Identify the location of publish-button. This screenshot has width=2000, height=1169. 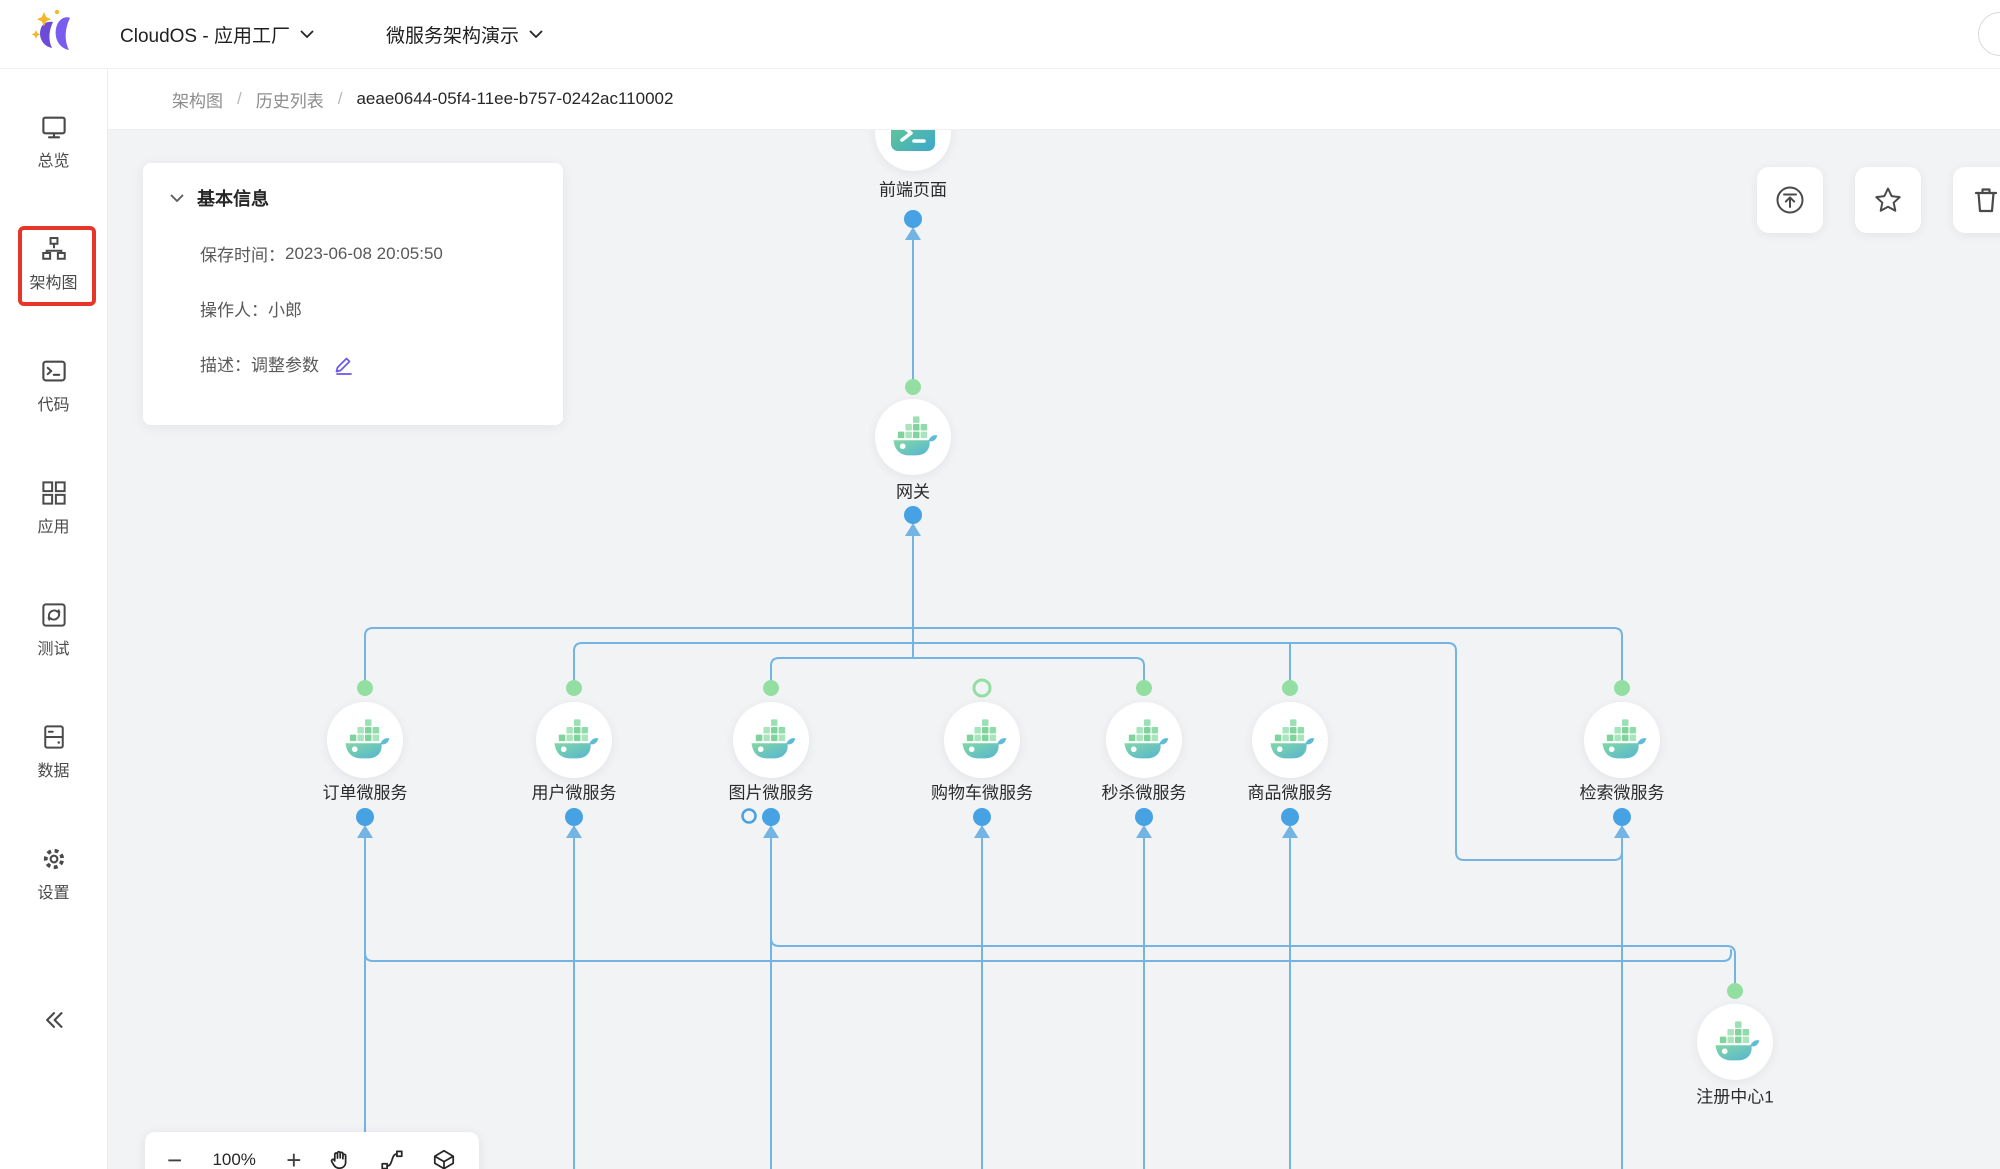
(1790, 200).